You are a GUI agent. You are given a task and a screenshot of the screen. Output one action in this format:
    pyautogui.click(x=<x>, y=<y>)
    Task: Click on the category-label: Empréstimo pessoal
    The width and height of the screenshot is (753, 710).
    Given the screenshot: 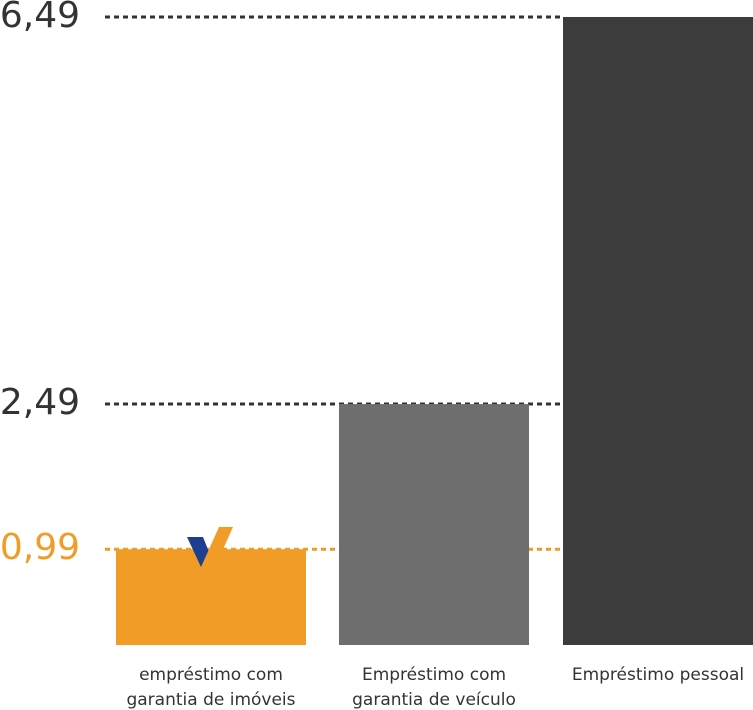 What is the action you would take?
    pyautogui.click(x=658, y=675)
    